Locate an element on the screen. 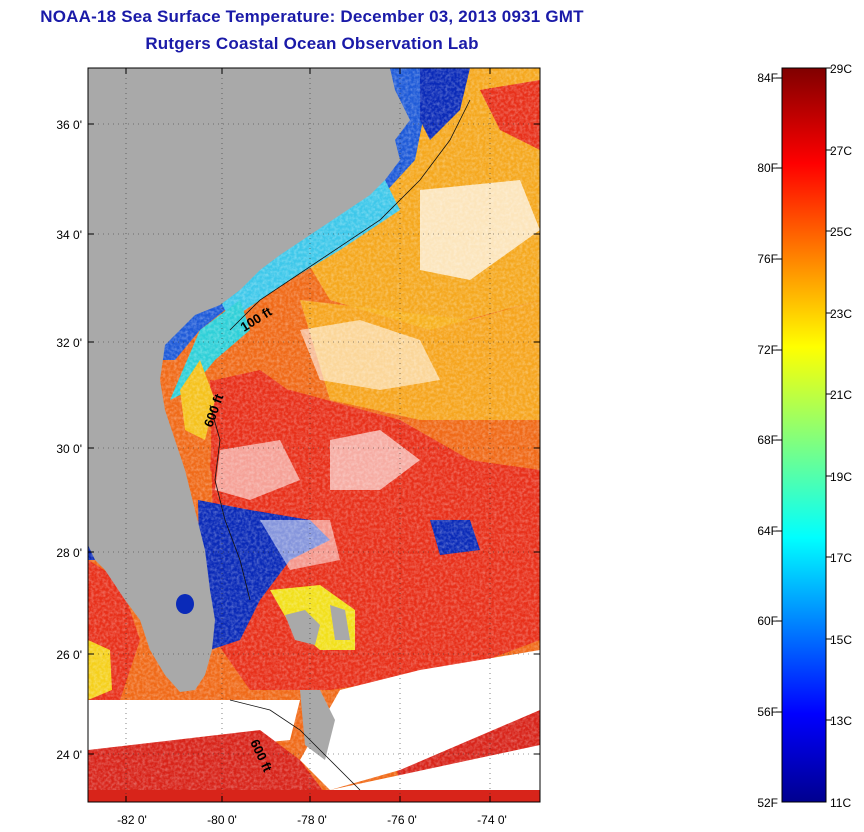 The height and width of the screenshot is (832, 864). colorbar-c-label: 19C is located at coordinates (841, 477).